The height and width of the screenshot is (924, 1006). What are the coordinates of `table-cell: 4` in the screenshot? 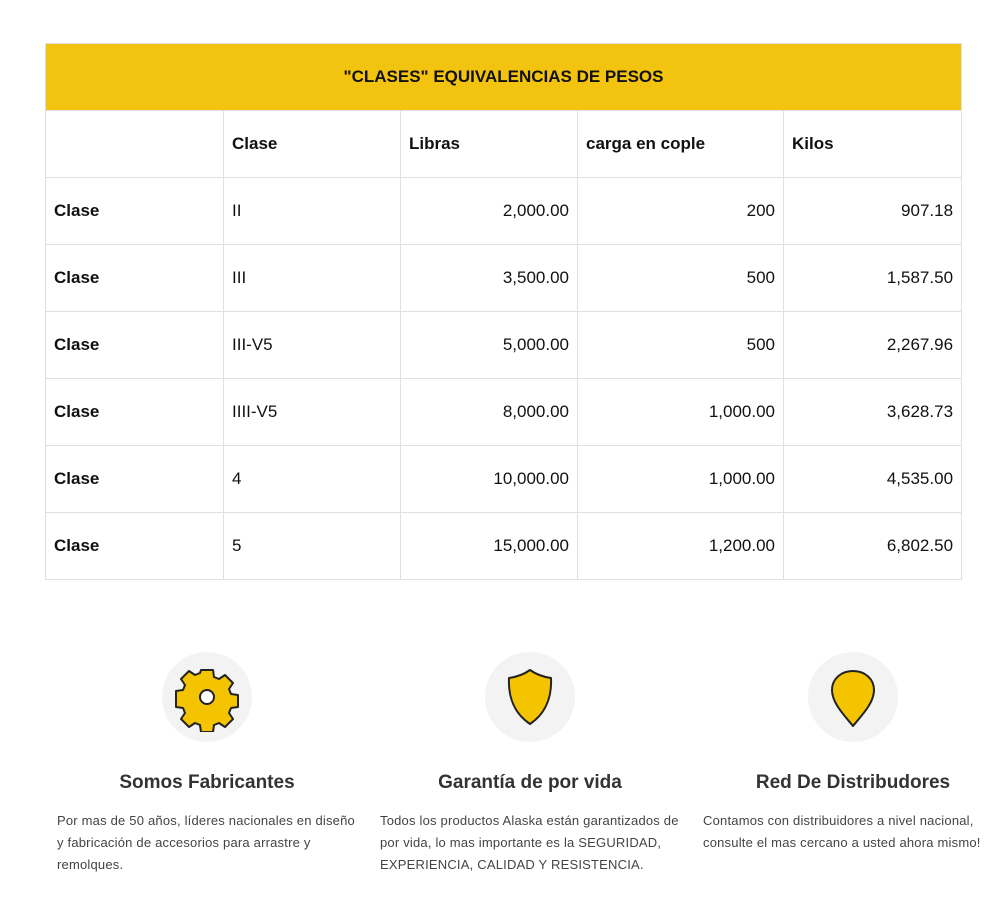 It's located at (312, 479).